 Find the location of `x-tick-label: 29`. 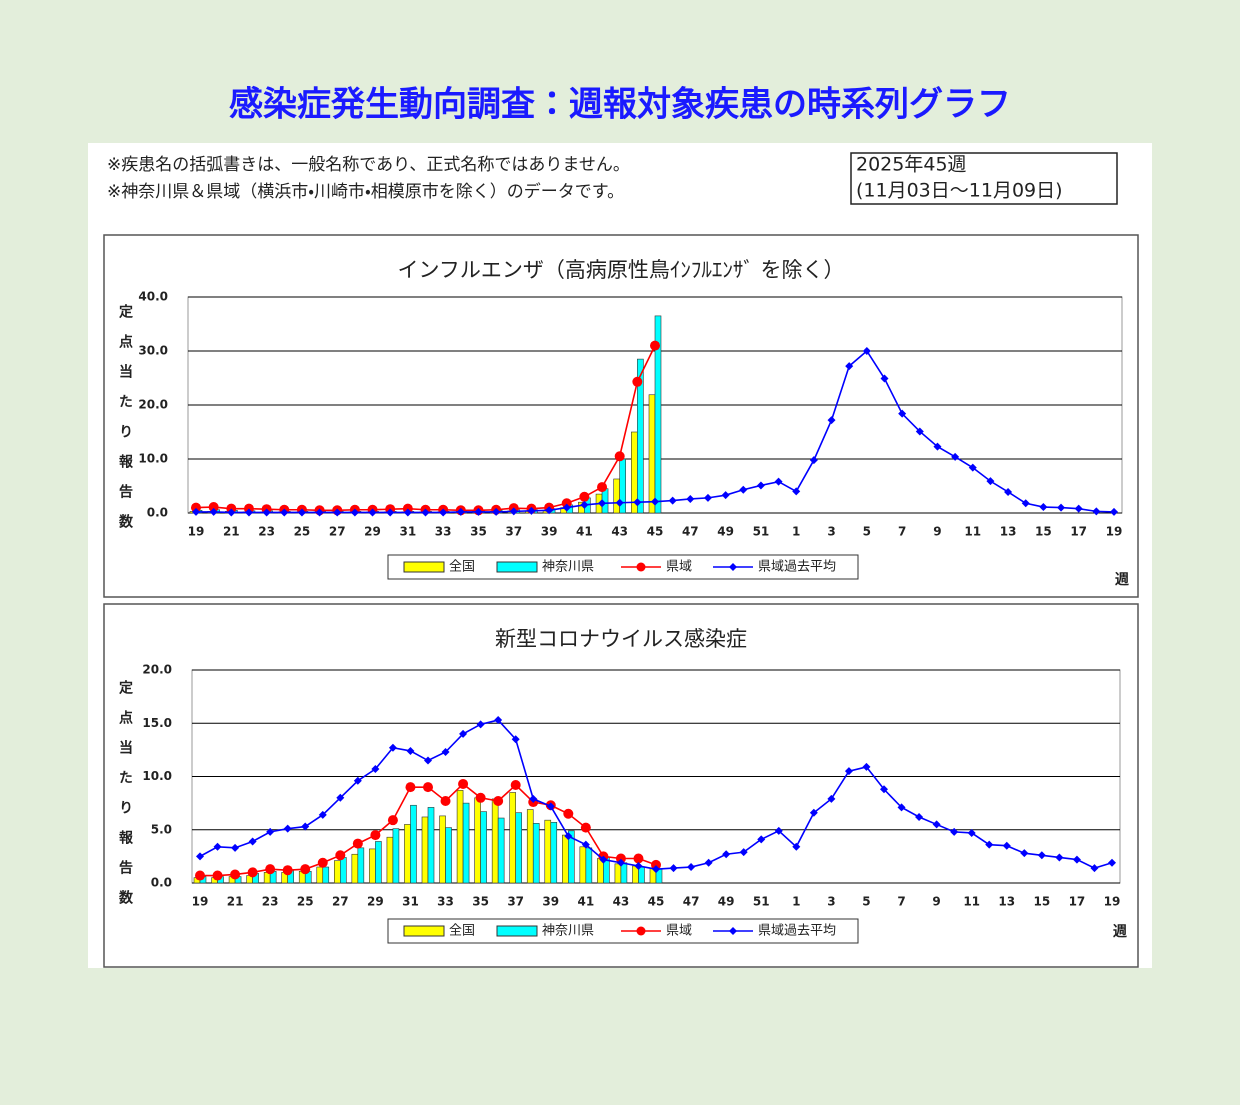

x-tick-label: 29 is located at coordinates (372, 532).